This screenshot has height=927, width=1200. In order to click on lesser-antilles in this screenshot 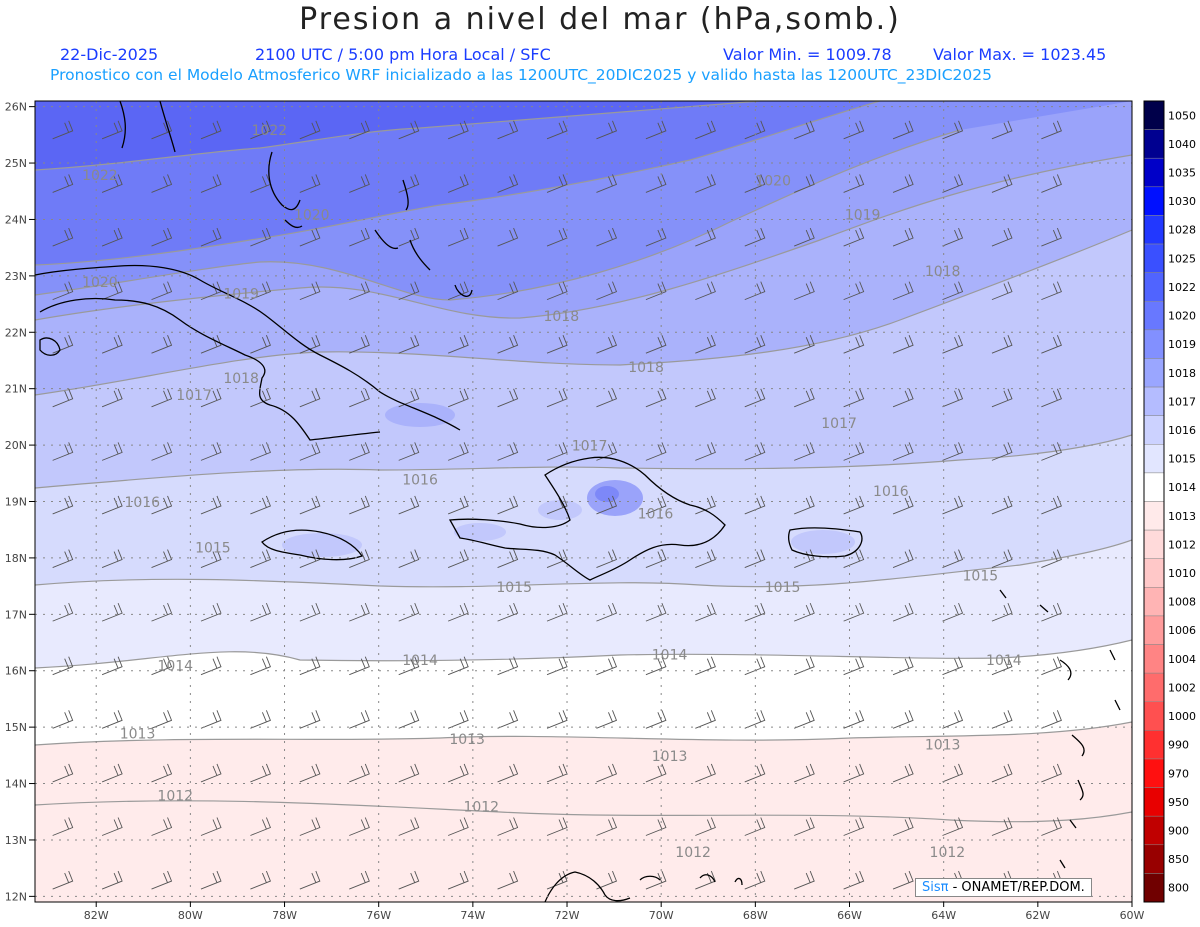, I will do `click(1060, 729)`.